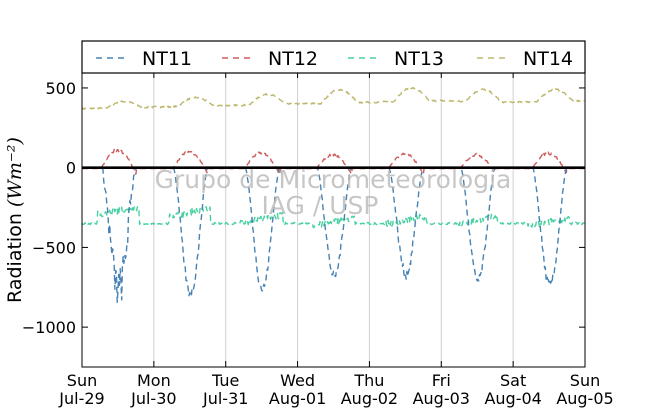  I want to click on legend-label-nt11: NT11, so click(167, 59).